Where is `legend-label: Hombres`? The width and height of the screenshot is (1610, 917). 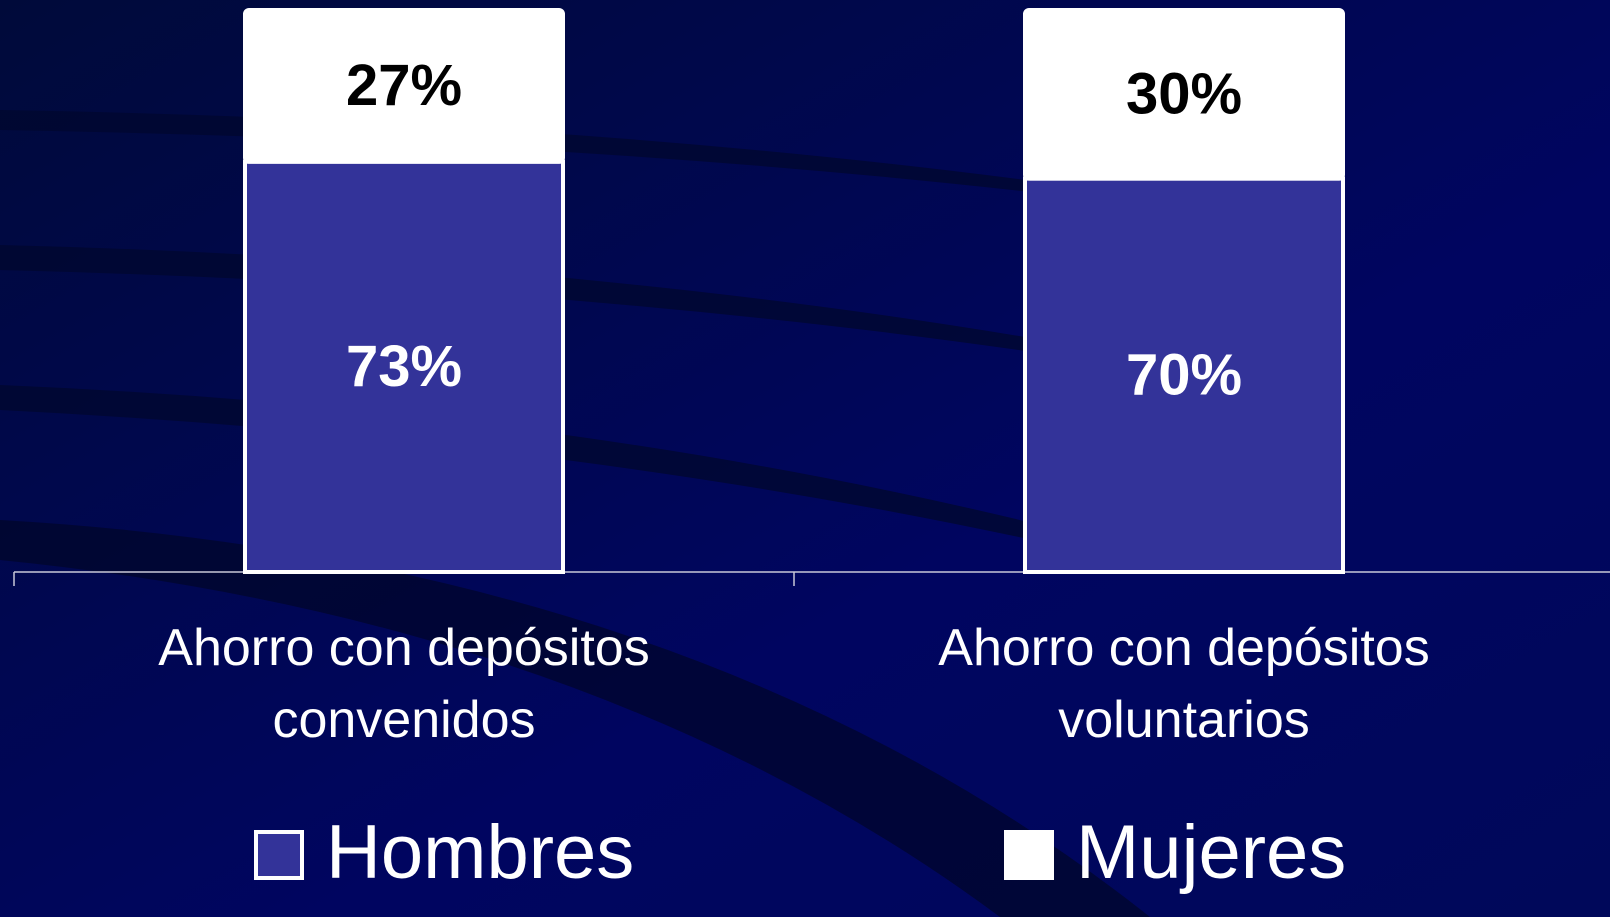 legend-label: Hombres is located at coordinates (480, 852).